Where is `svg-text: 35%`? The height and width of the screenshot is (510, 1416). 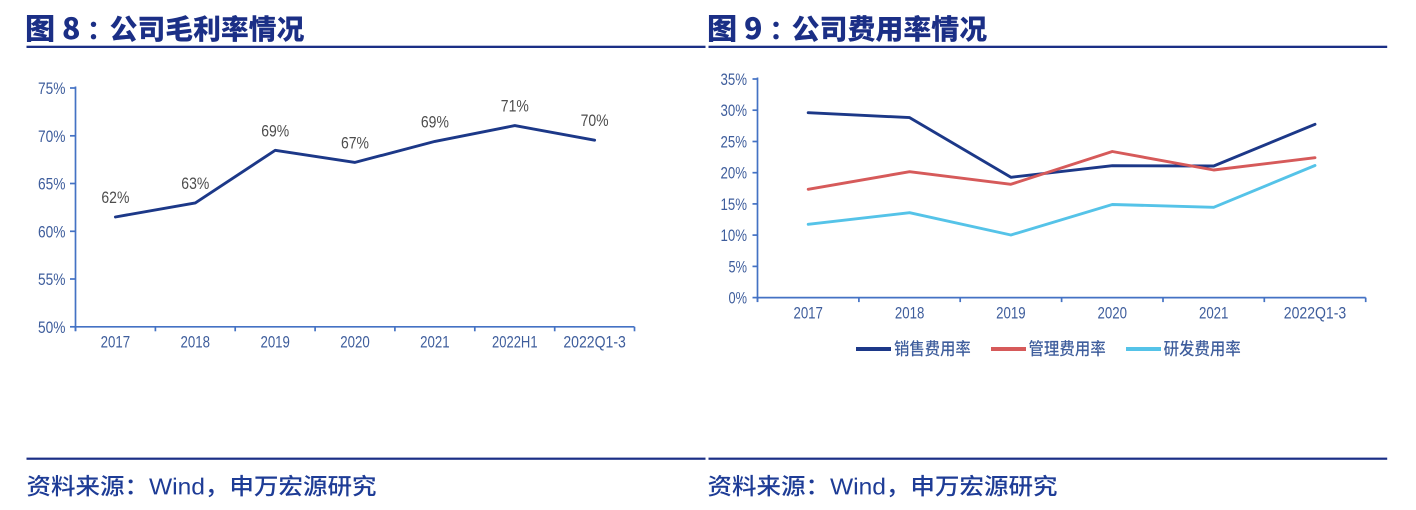
svg-text: 35% is located at coordinates (734, 79).